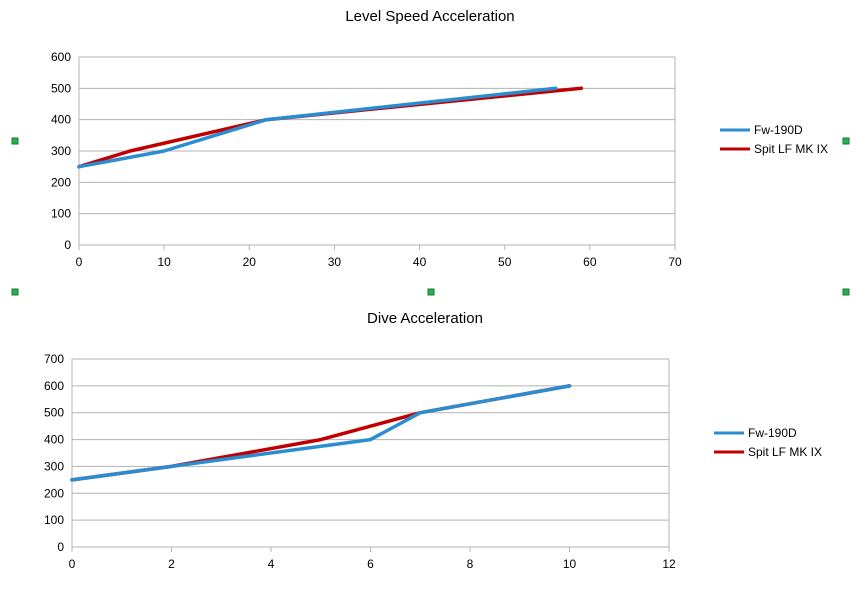  Describe the element at coordinates (425, 318) in the screenshot. I see `chart-title: Dive Acceleration` at that location.